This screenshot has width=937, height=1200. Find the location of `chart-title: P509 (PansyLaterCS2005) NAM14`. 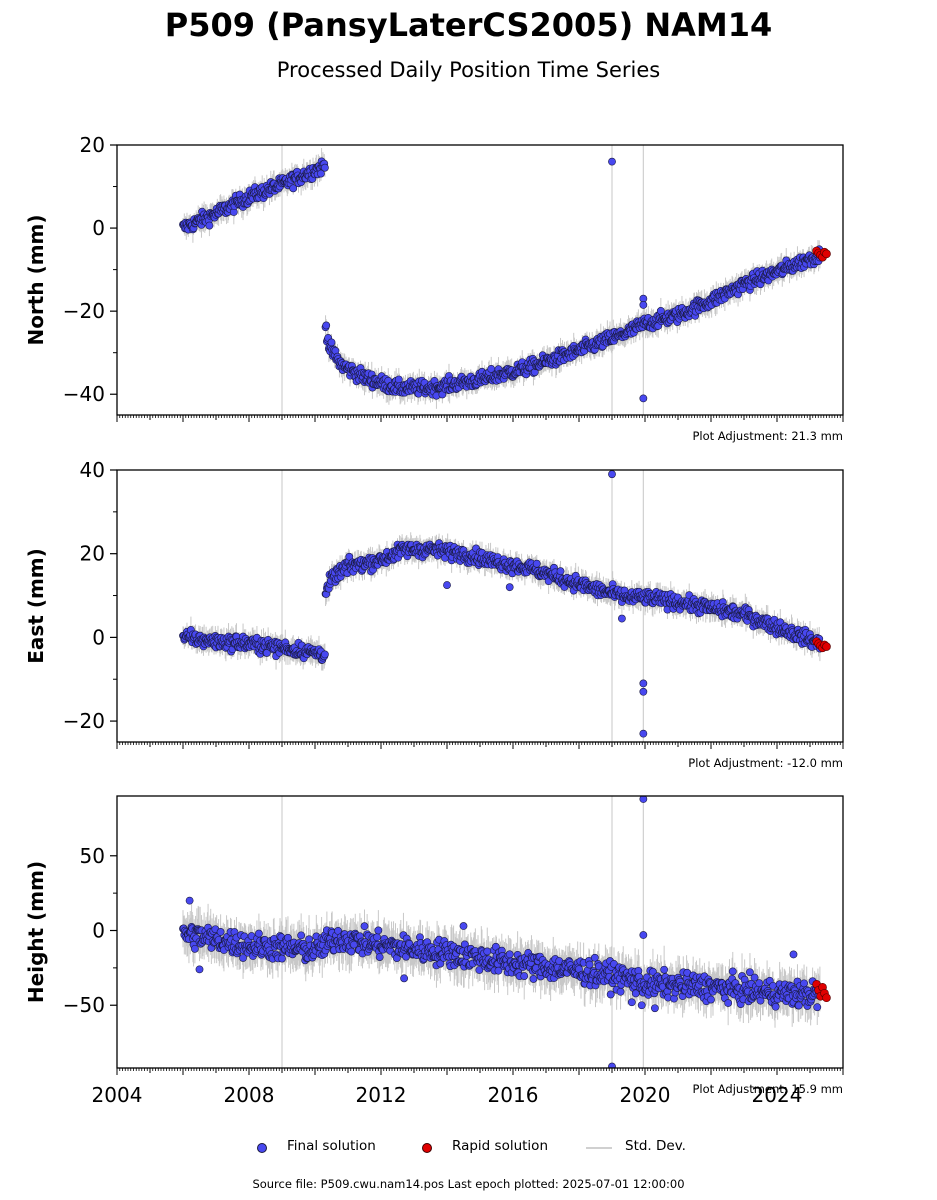

chart-title: P509 (PansyLaterCS2005) NAM14 is located at coordinates (468, 25).